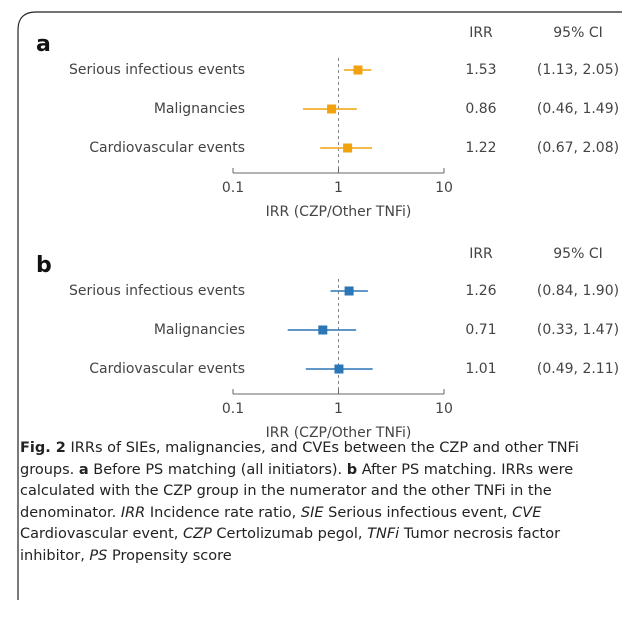 This screenshot has height=618, width=627. Describe the element at coordinates (480, 109) in the screenshot. I see `value-label: 0.86` at that location.